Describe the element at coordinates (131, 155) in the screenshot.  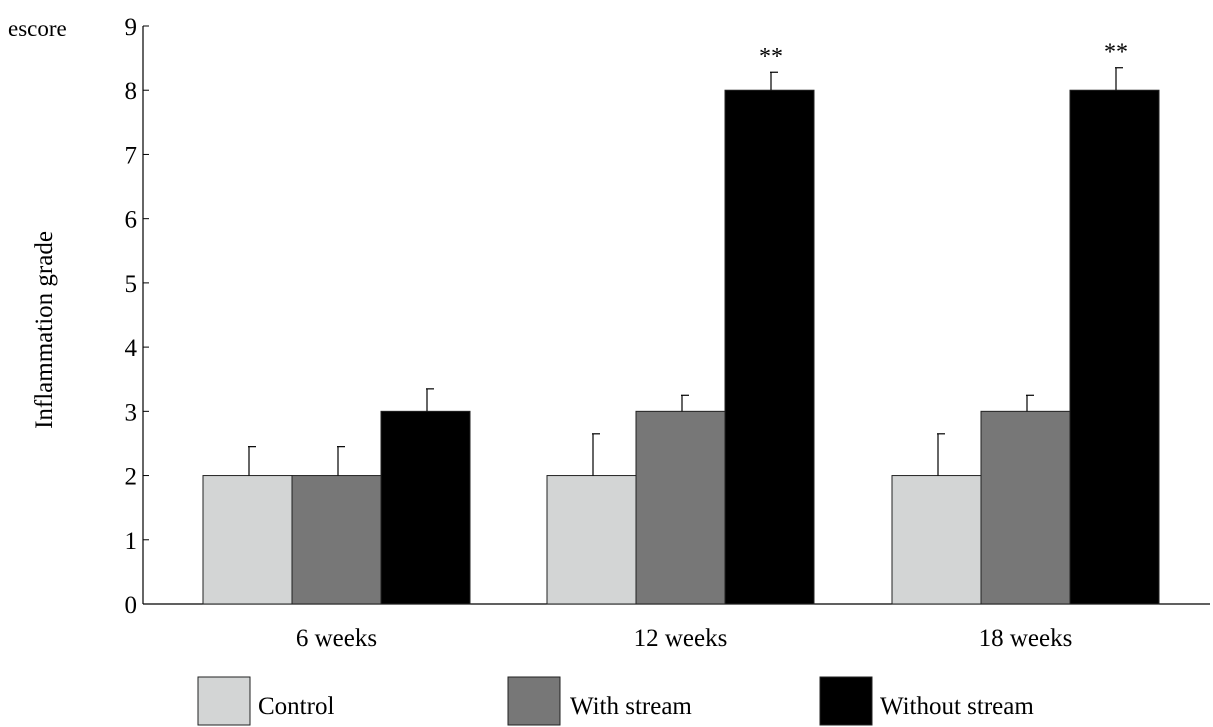
I see `y-tick-label-7: 7` at that location.